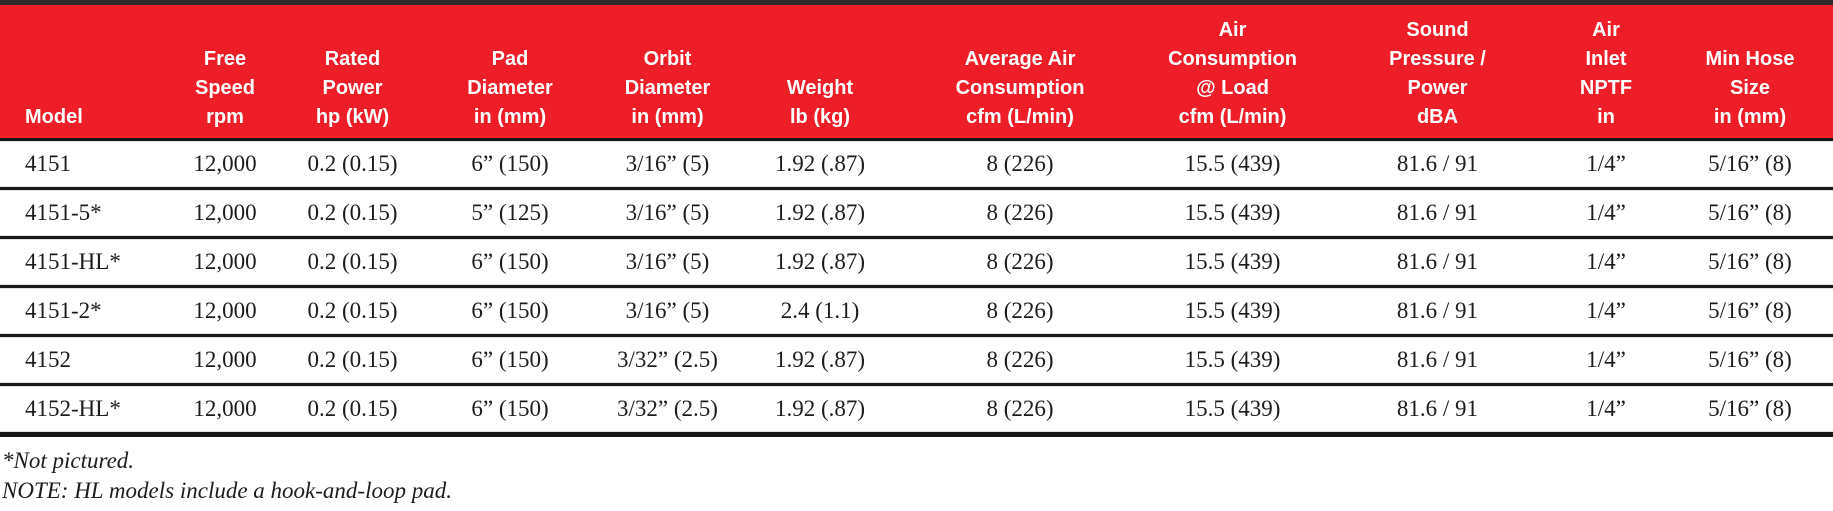  I want to click on model-cell: 4151-2*, so click(82, 311).